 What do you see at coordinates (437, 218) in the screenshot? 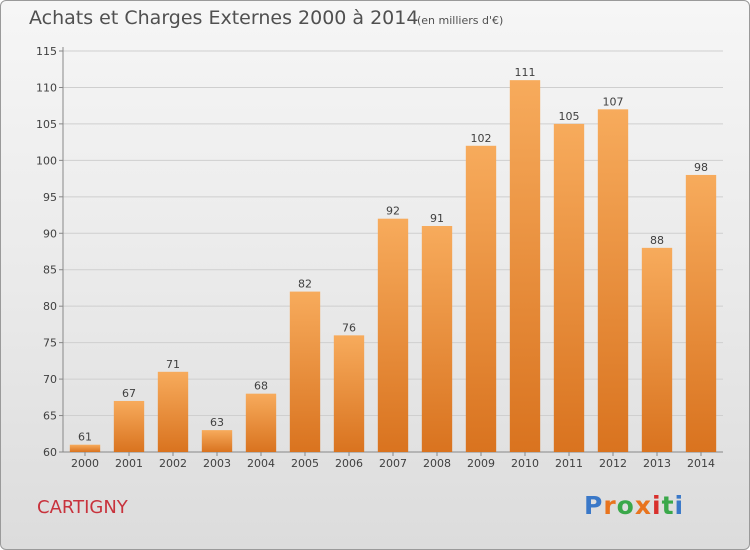
I see `bar-value-label: 91` at bounding box center [437, 218].